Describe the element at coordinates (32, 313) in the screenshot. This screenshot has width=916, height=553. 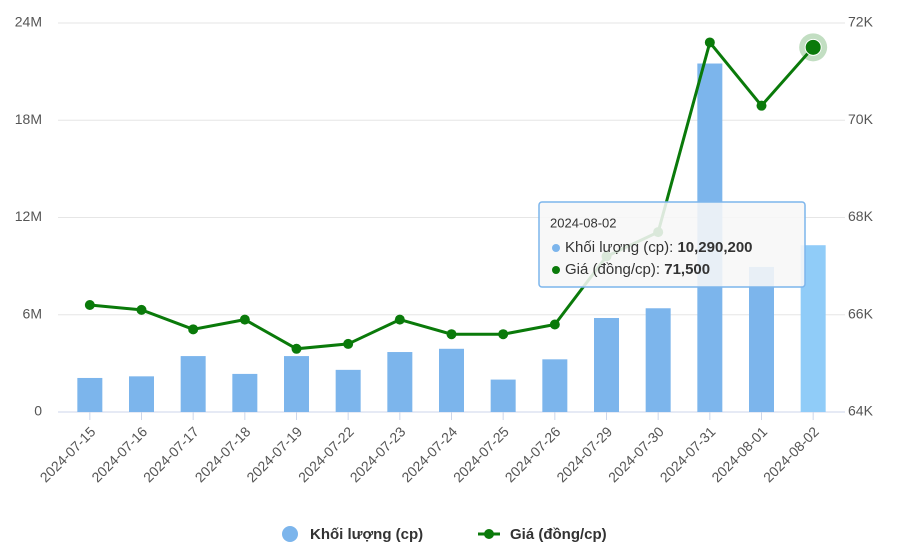
I see `y-tick-label: 6M` at that location.